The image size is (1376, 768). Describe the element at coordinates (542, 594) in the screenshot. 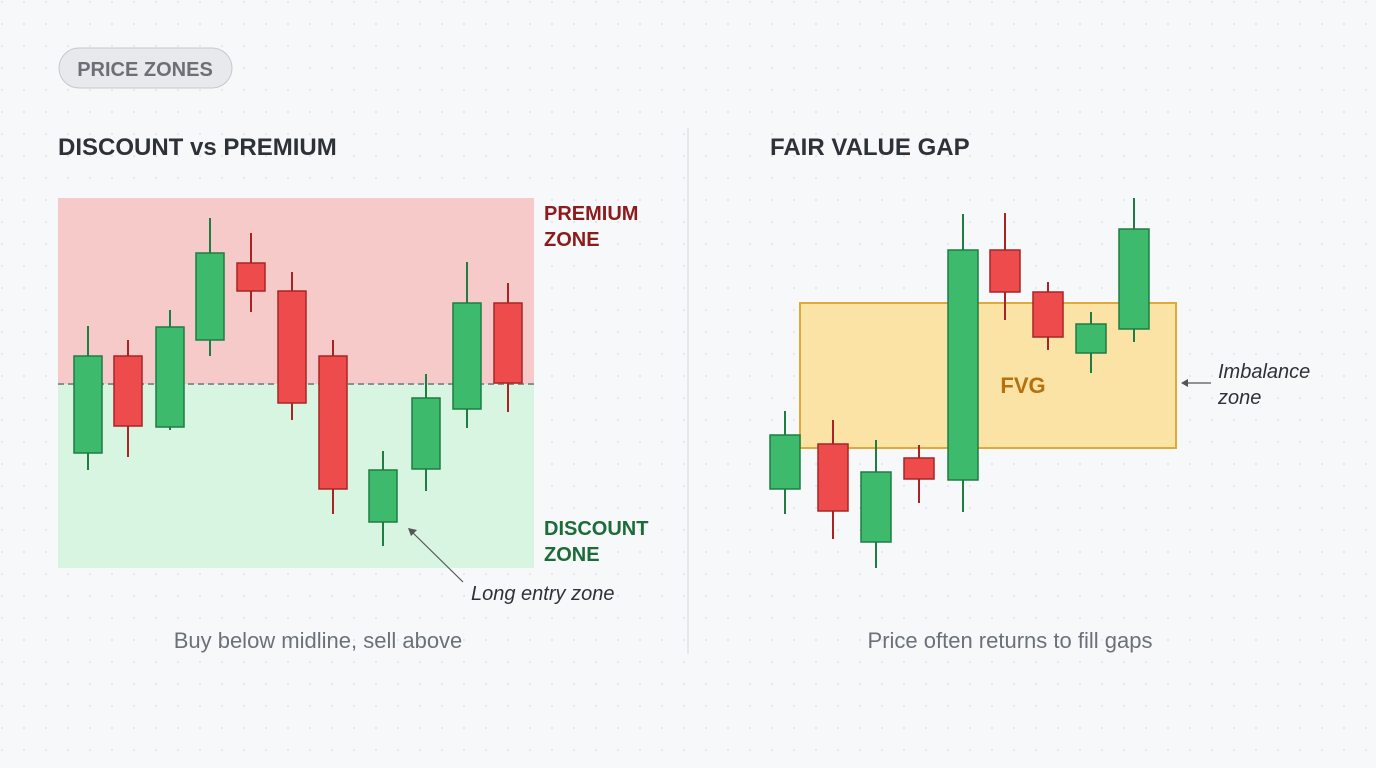

I see `annotation: Long entry zone` at that location.